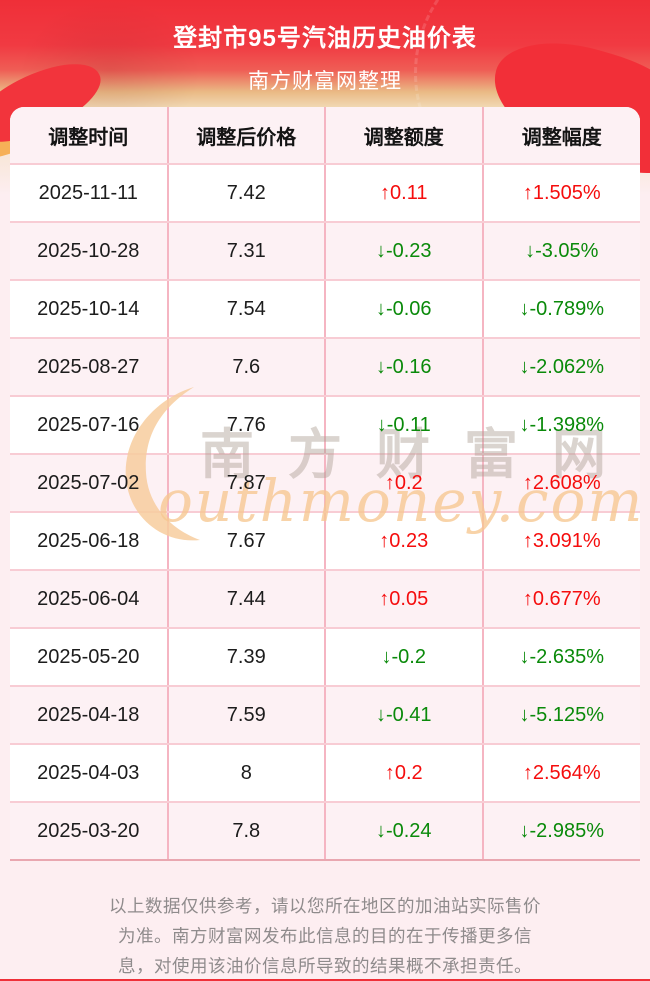 The image size is (650, 981). What do you see at coordinates (562, 250) in the screenshot?
I see `cell-value: ↓-3.05%` at bounding box center [562, 250].